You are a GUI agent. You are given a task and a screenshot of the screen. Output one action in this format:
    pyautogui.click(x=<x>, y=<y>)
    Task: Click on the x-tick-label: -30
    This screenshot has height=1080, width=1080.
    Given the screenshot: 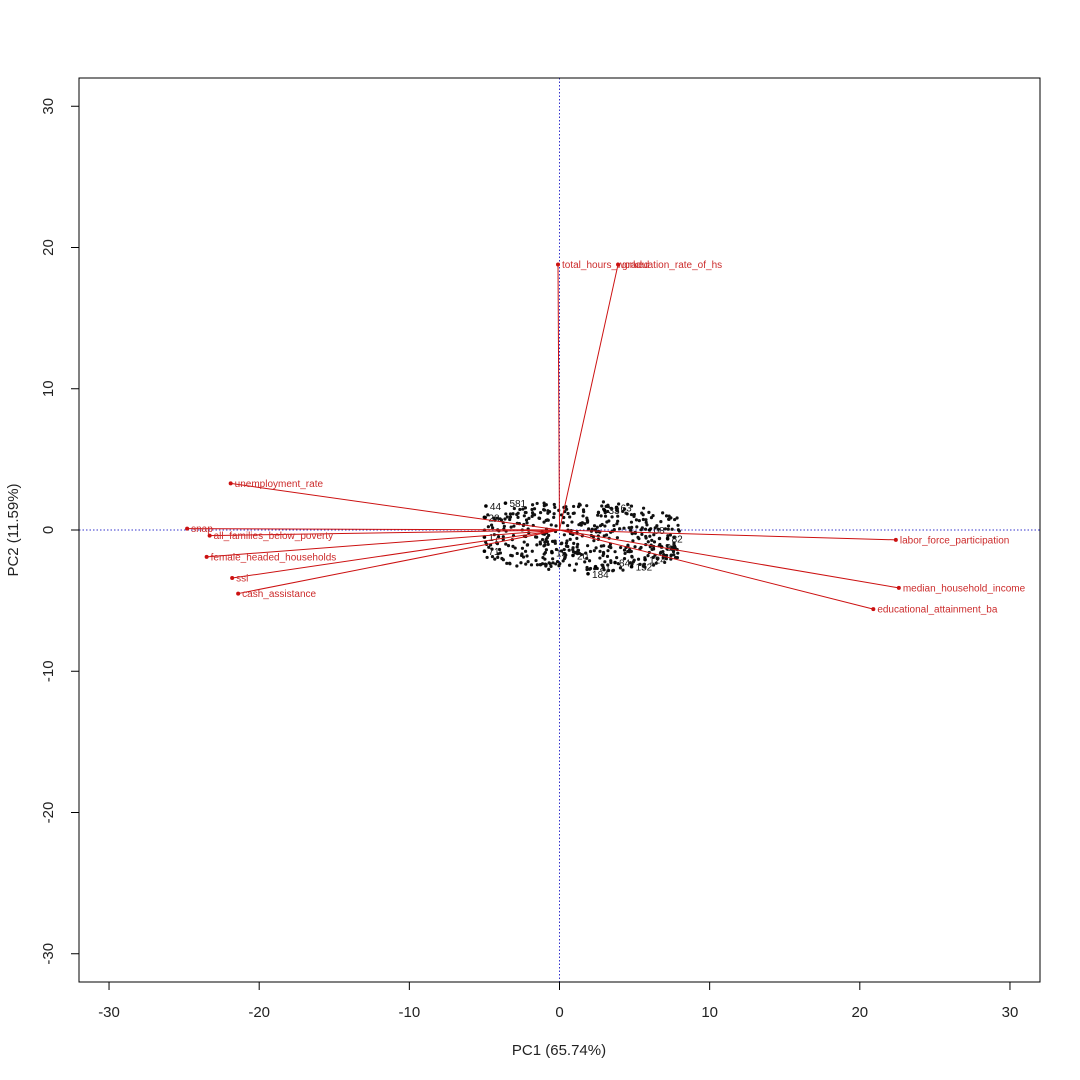 What is the action you would take?
    pyautogui.click(x=109, y=1012)
    